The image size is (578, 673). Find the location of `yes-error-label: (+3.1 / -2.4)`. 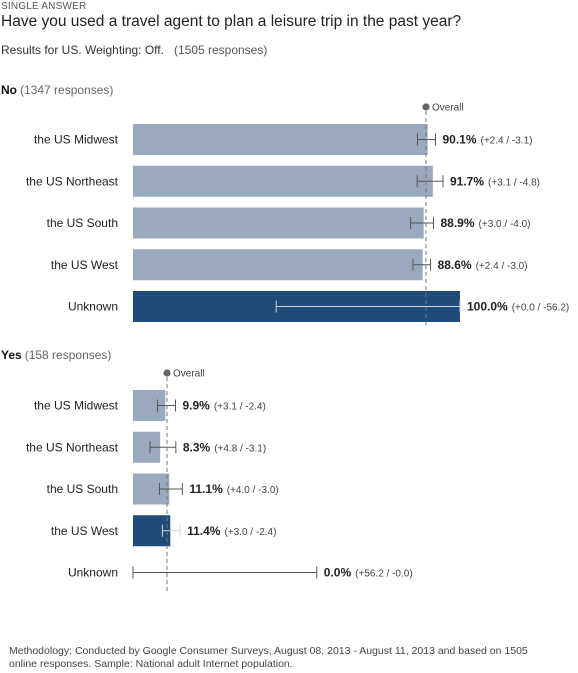

yes-error-label: (+3.1 / -2.4) is located at coordinates (240, 407).